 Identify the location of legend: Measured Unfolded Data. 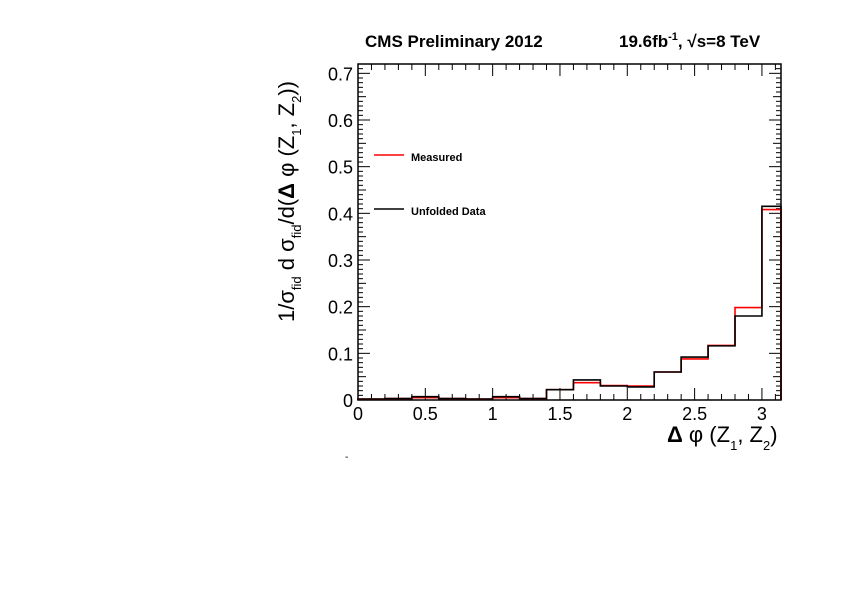
(430, 185).